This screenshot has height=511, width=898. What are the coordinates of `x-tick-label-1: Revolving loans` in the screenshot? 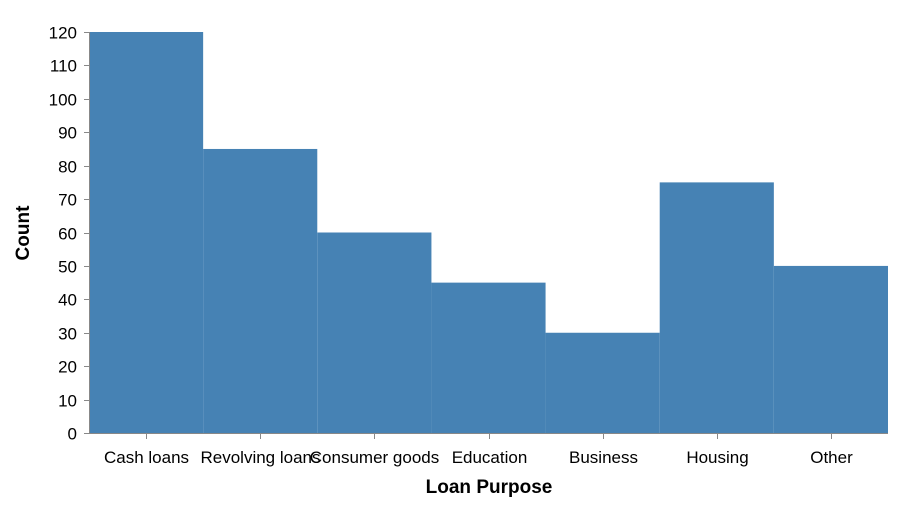 It's located at (260, 457).